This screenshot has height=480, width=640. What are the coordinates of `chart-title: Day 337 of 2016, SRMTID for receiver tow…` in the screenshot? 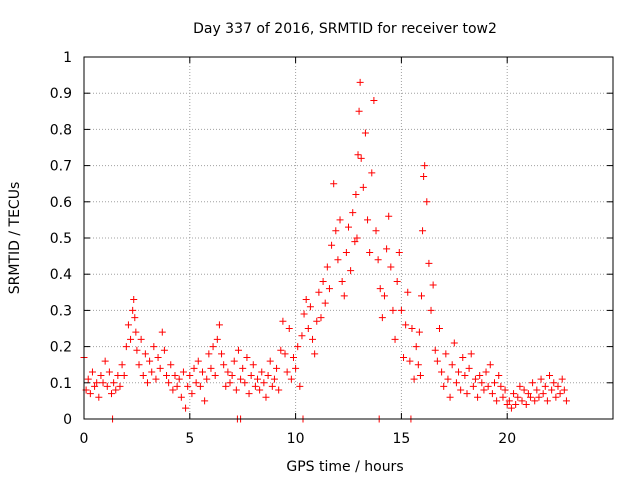 It's located at (345, 29).